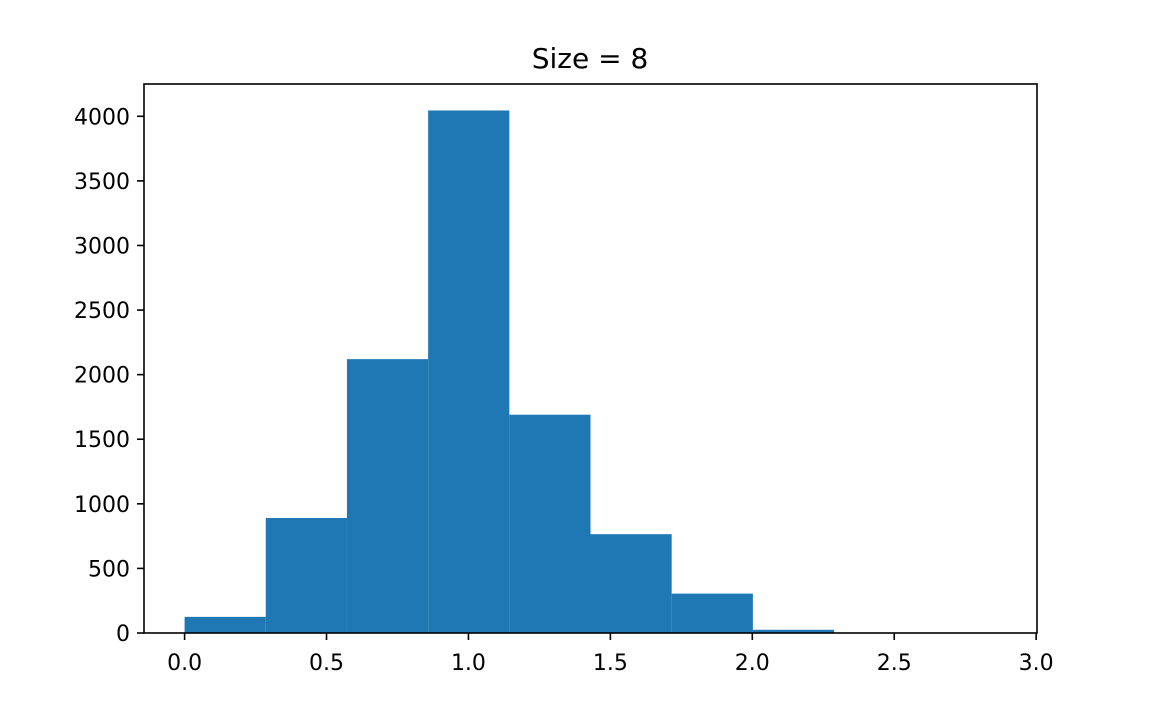  Describe the element at coordinates (123, 634) in the screenshot. I see `y-tick-label: 0` at that location.